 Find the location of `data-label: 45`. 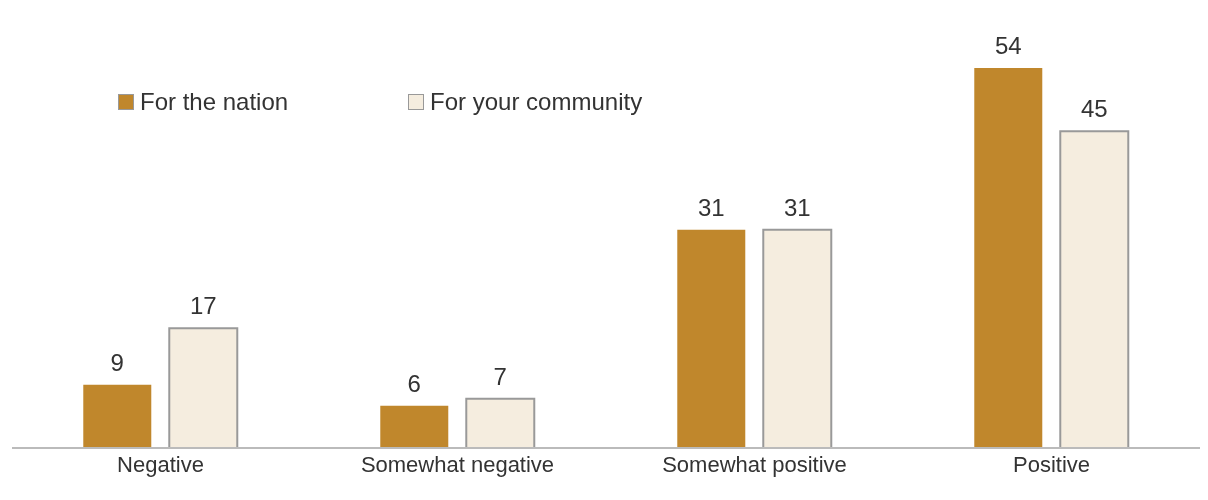

data-label: 45 is located at coordinates (1094, 109).